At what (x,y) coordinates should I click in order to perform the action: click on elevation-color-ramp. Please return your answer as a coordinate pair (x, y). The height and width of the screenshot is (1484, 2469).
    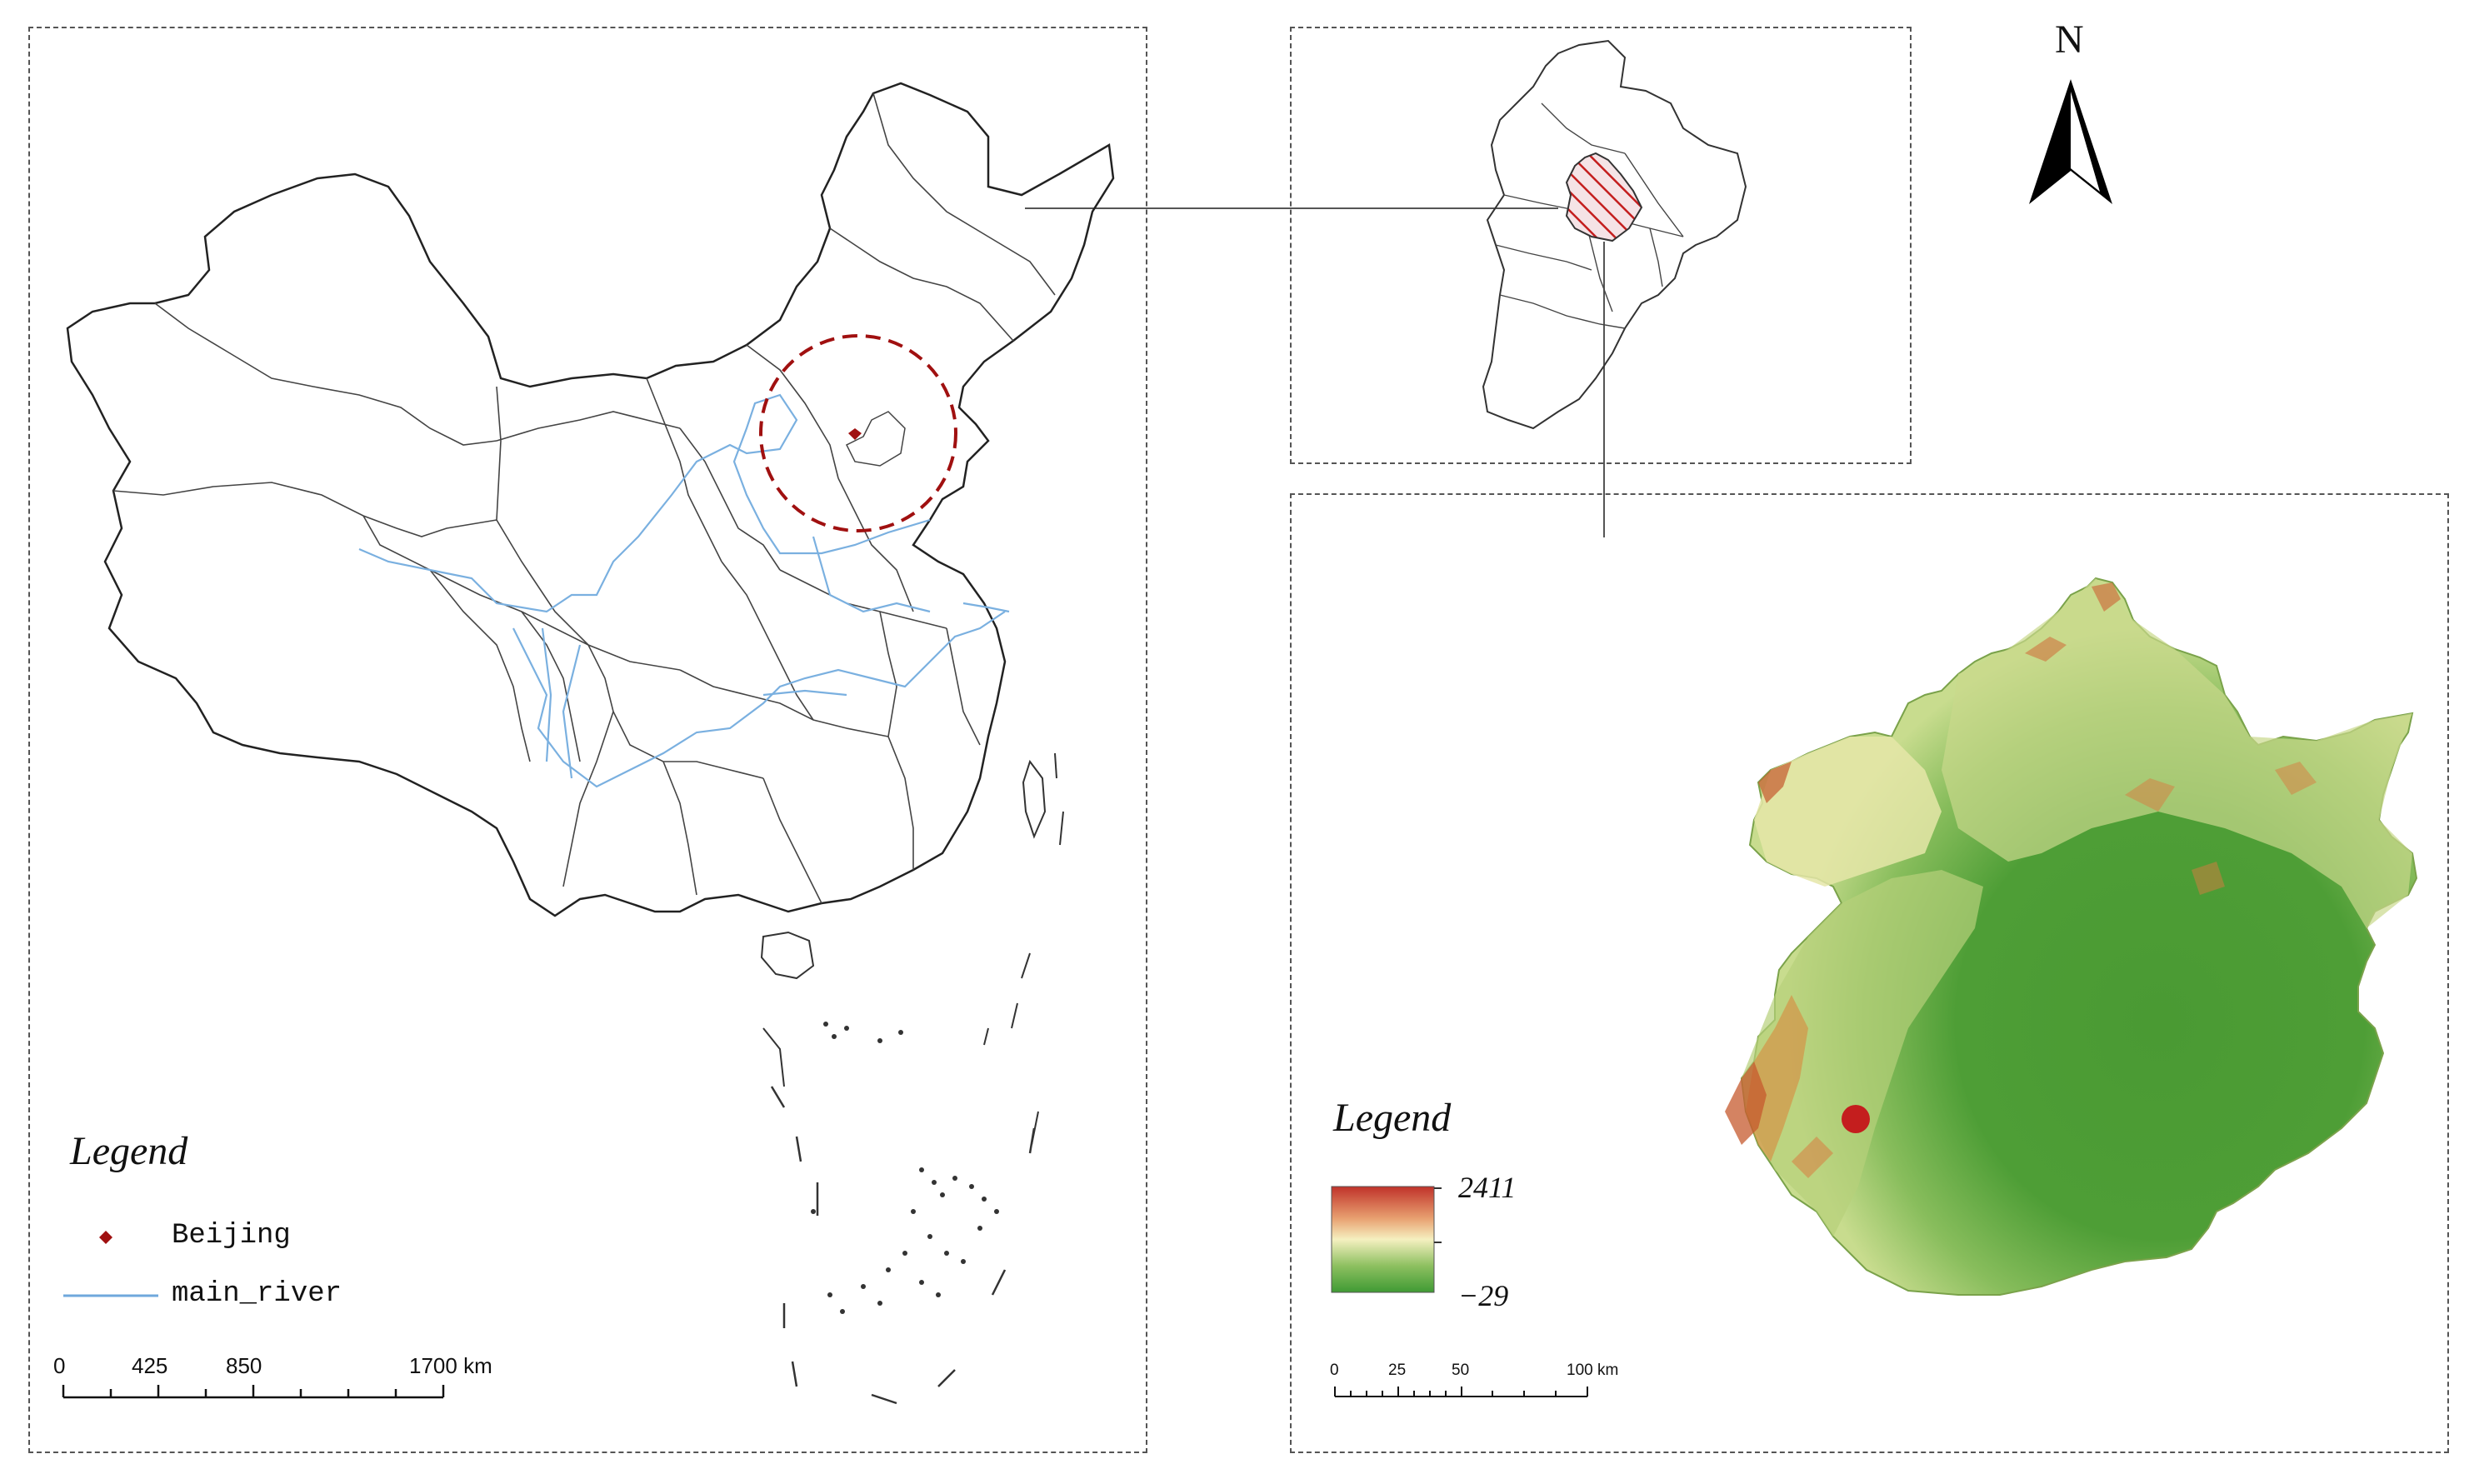
    Looking at the image, I should click on (1383, 1239).